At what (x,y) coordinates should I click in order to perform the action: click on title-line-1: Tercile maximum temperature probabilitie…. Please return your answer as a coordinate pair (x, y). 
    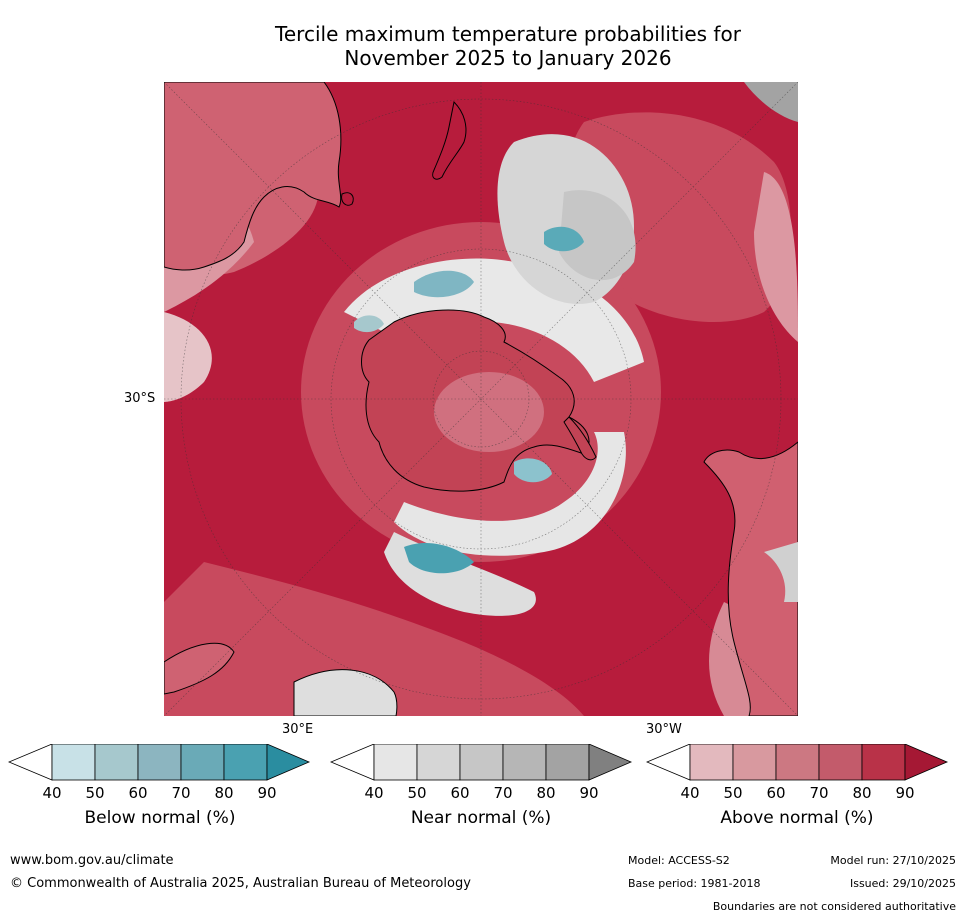
    Looking at the image, I should click on (508, 34).